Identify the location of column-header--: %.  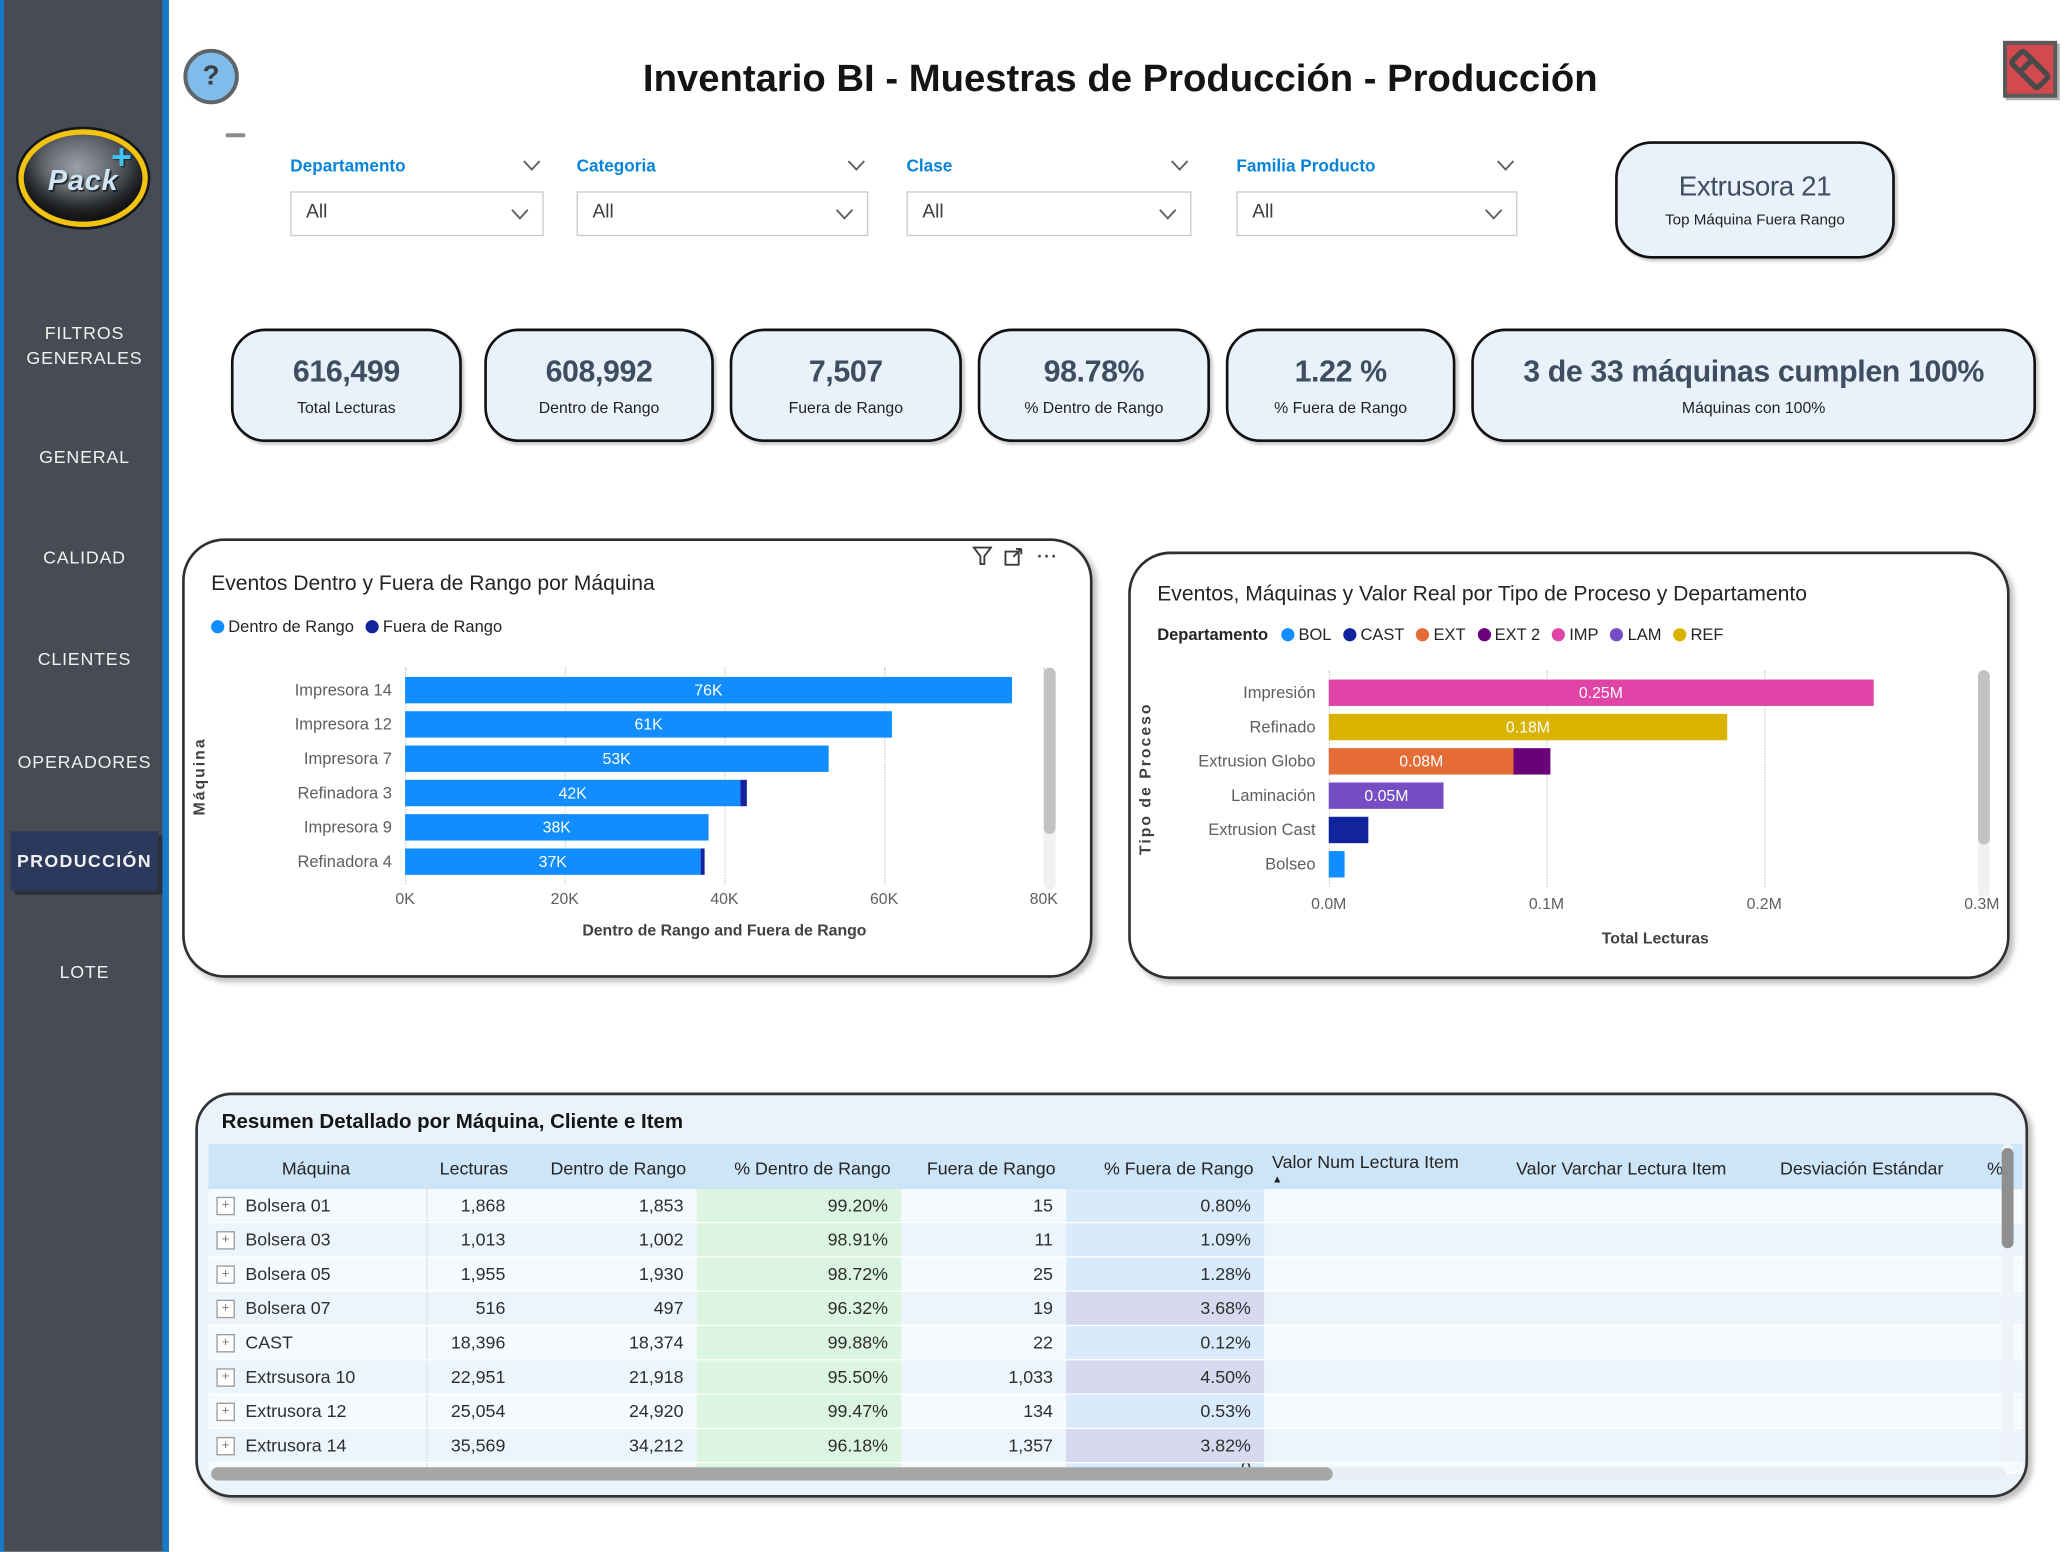
(2001, 1166).